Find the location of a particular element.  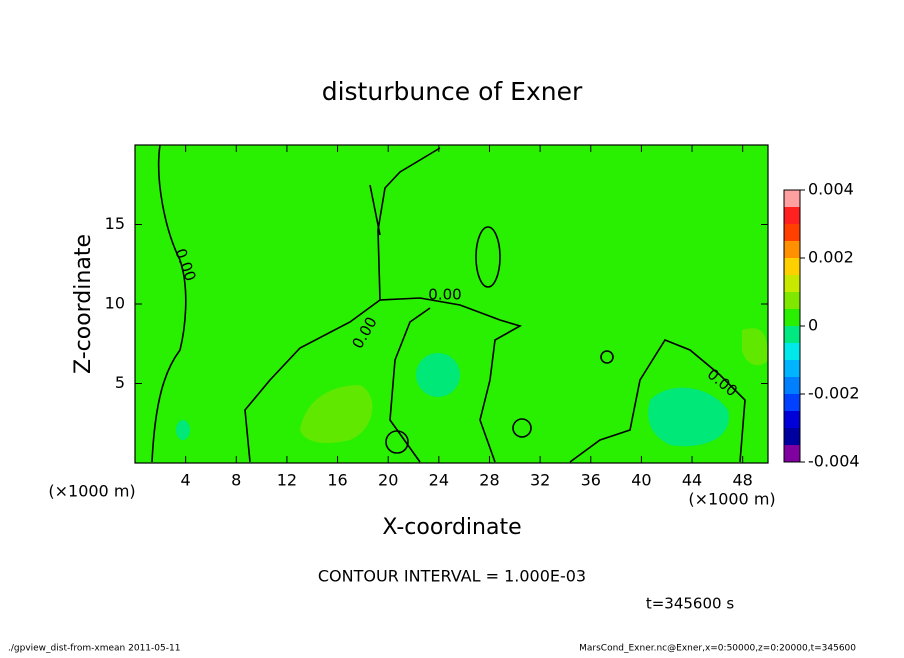

colorbar-tick-label: 0.004 is located at coordinates (831, 189).